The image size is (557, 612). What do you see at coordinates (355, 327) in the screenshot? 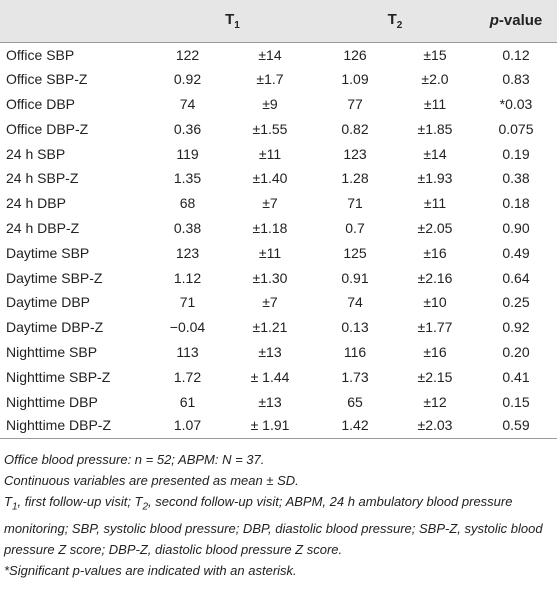
I see `cell: 0.13` at bounding box center [355, 327].